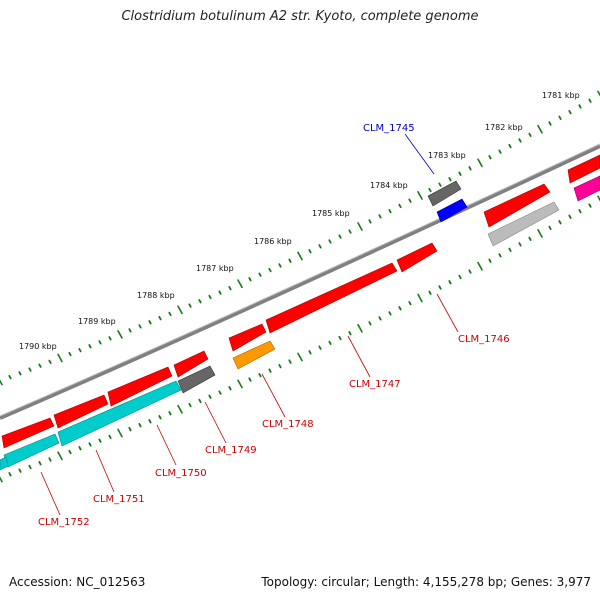 The height and width of the screenshot is (600, 600). What do you see at coordinates (64, 522) in the screenshot?
I see `gene-label: CLM_1752` at bounding box center [64, 522].